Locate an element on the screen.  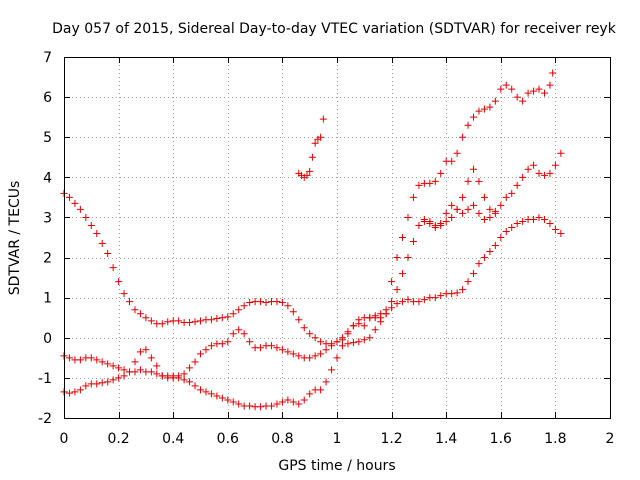
x-tick-label: 1.6 is located at coordinates (501, 439).